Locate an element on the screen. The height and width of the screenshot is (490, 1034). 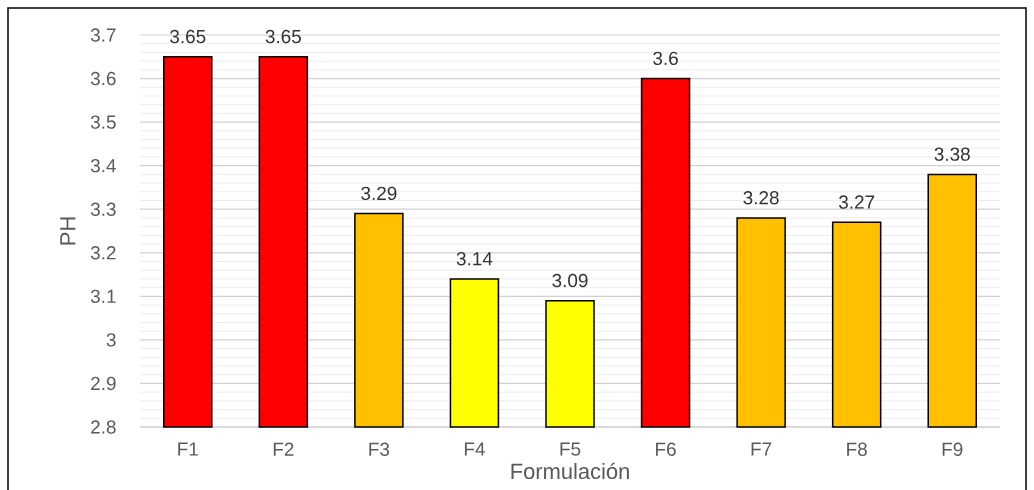
data-label: 3.14 is located at coordinates (474, 258).